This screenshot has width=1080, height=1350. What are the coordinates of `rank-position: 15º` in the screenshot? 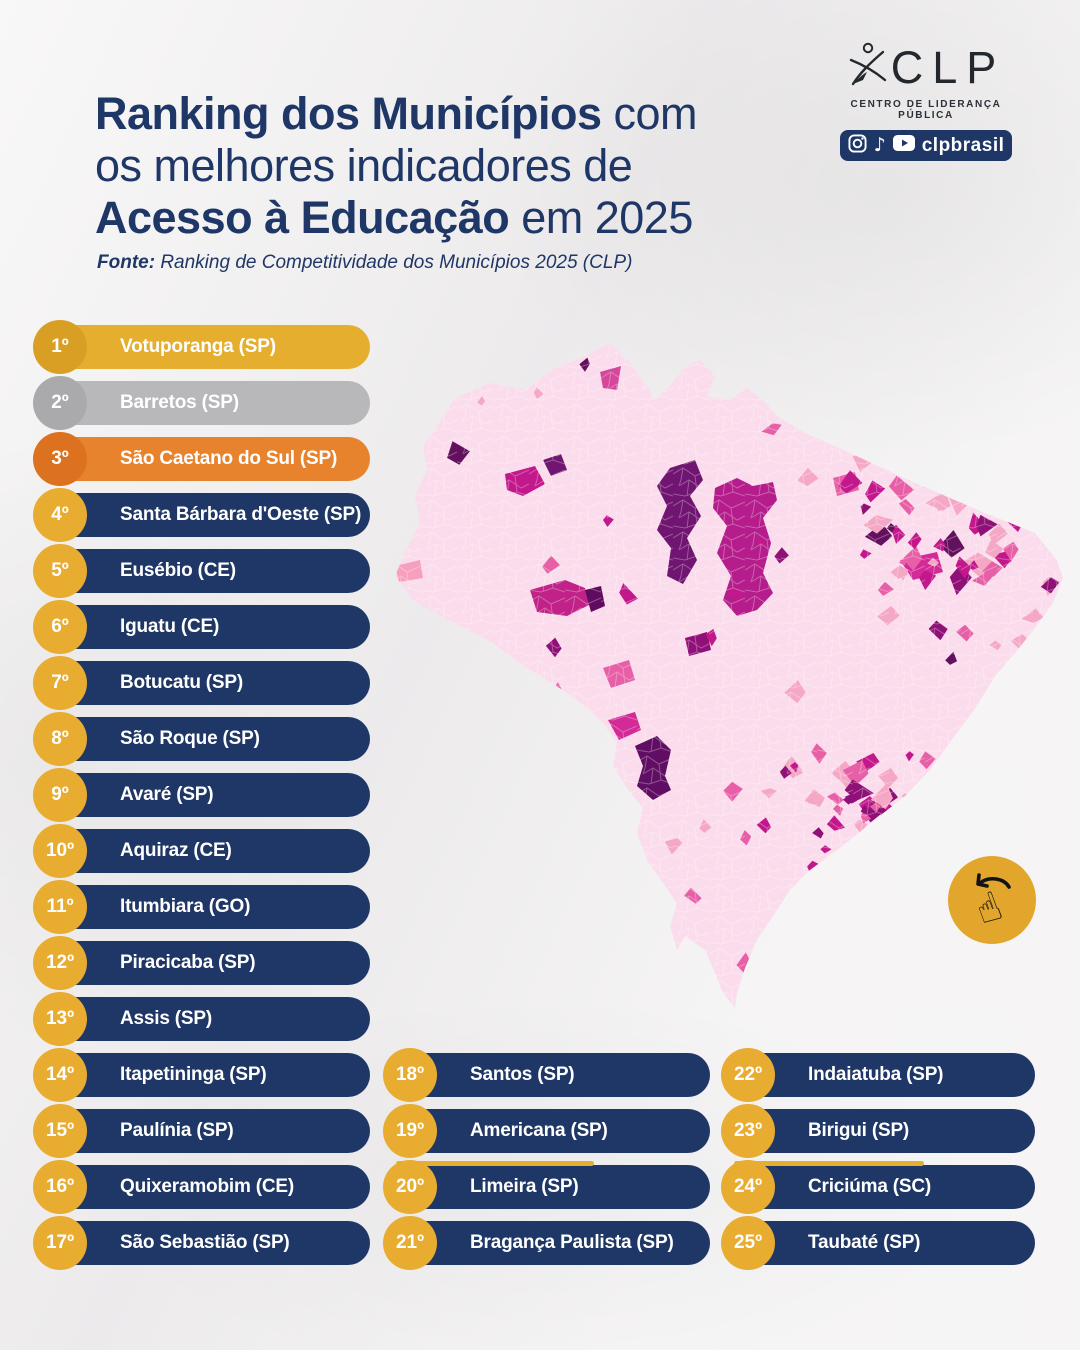 It's located at (60, 1130).